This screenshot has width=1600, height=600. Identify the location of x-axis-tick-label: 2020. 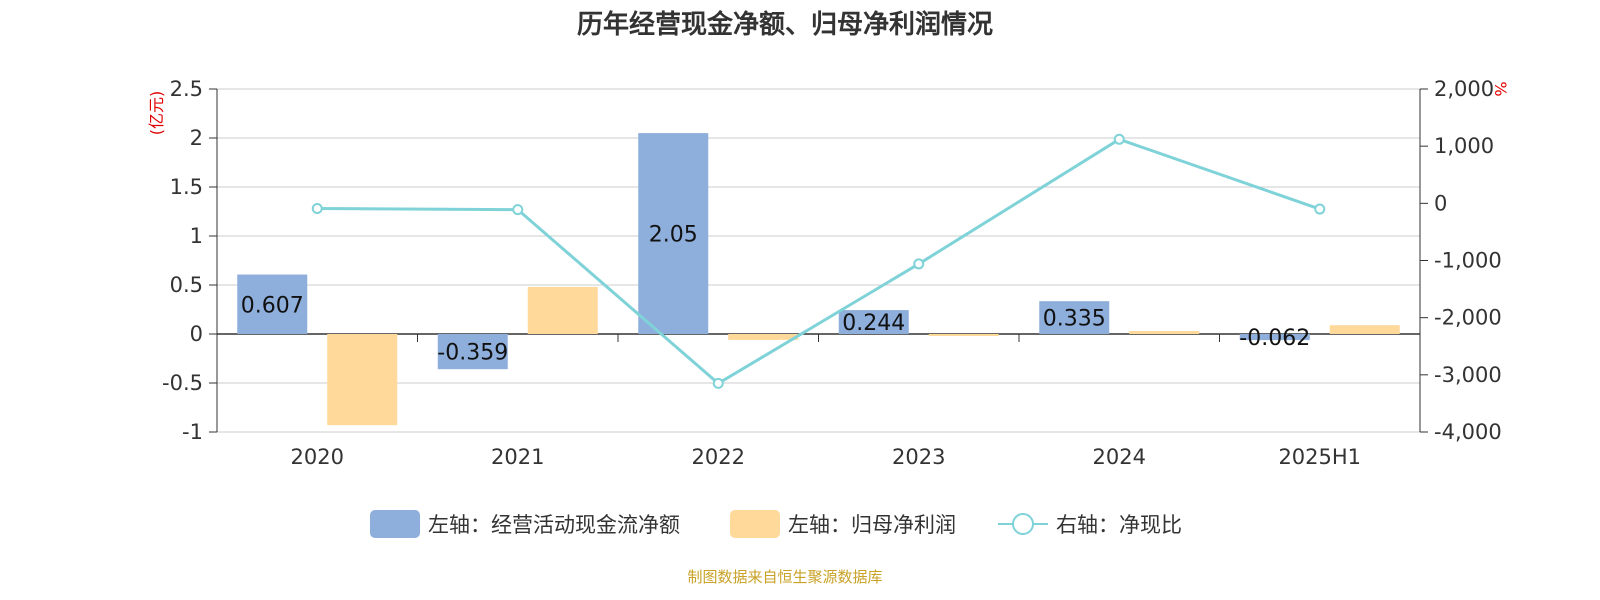
(317, 457).